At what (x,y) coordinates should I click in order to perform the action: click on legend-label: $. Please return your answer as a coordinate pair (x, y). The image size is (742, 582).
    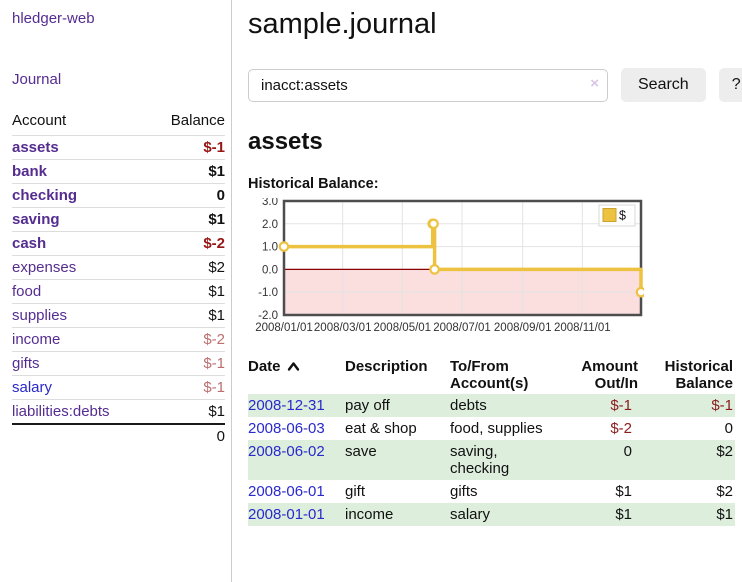
    Looking at the image, I should click on (622, 216).